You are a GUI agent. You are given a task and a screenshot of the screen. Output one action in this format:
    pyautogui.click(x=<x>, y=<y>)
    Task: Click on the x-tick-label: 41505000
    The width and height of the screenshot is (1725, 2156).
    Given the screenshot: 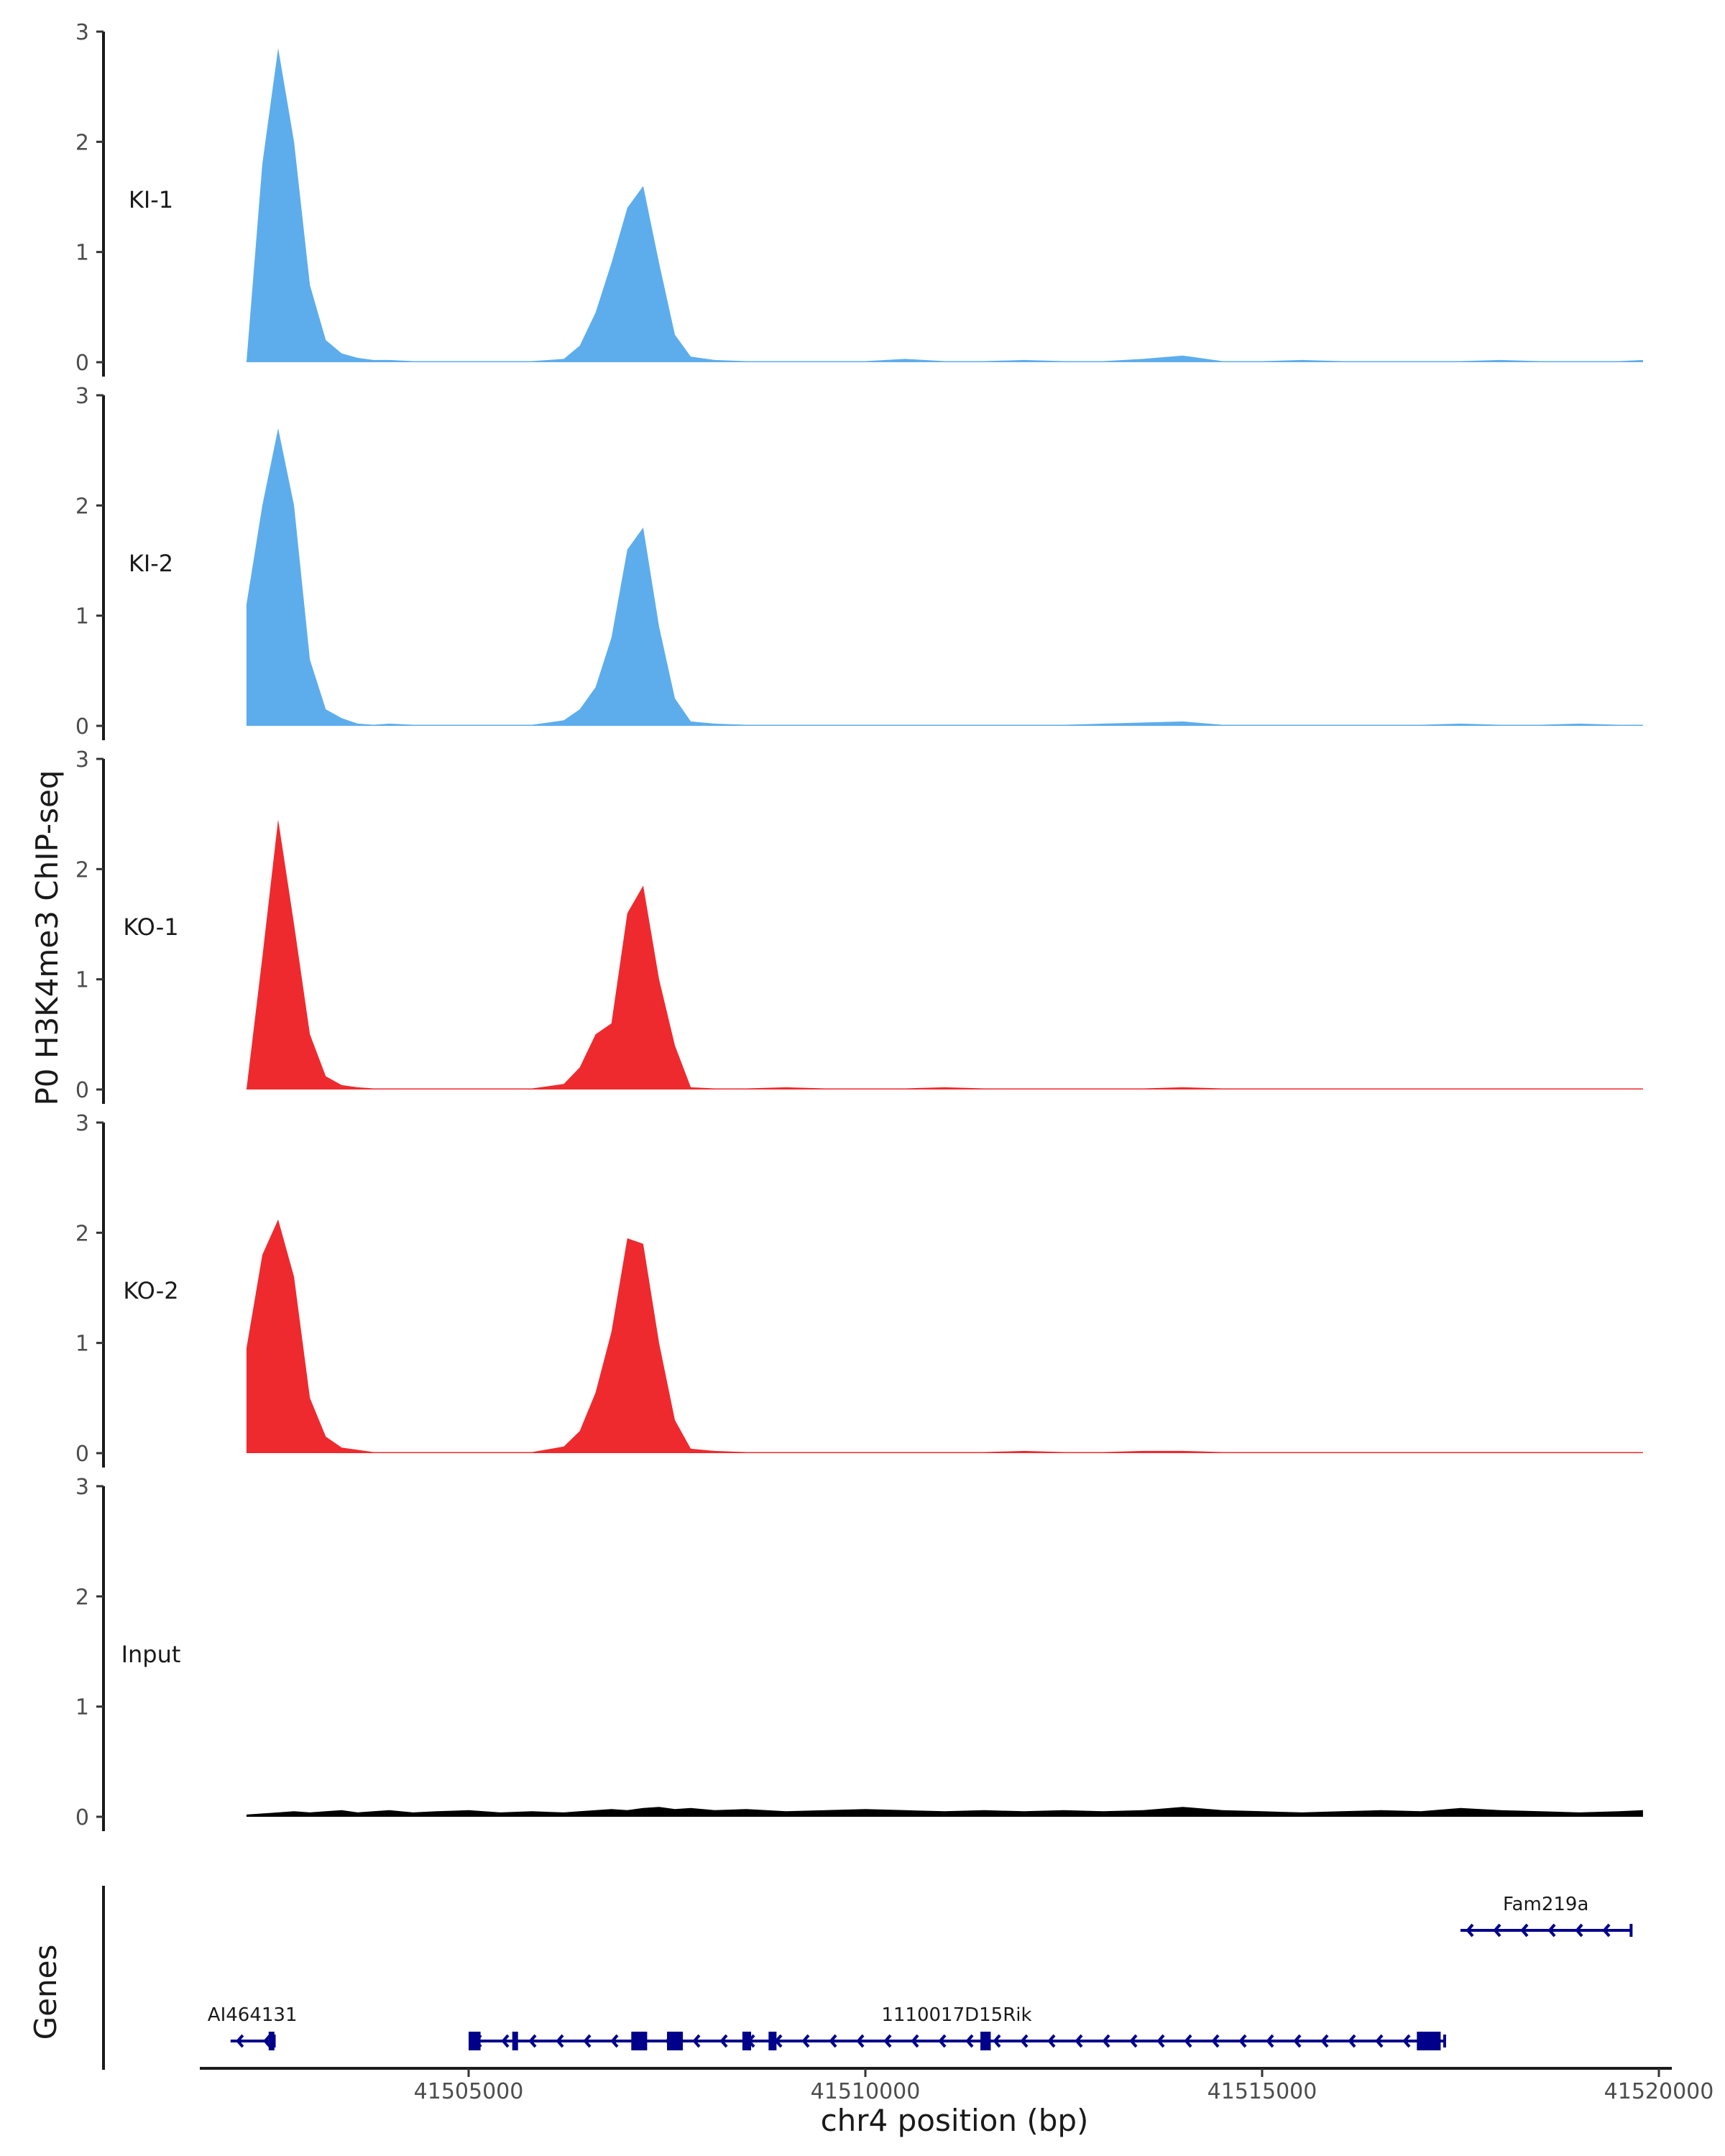 What is the action you would take?
    pyautogui.click(x=469, y=2091)
    